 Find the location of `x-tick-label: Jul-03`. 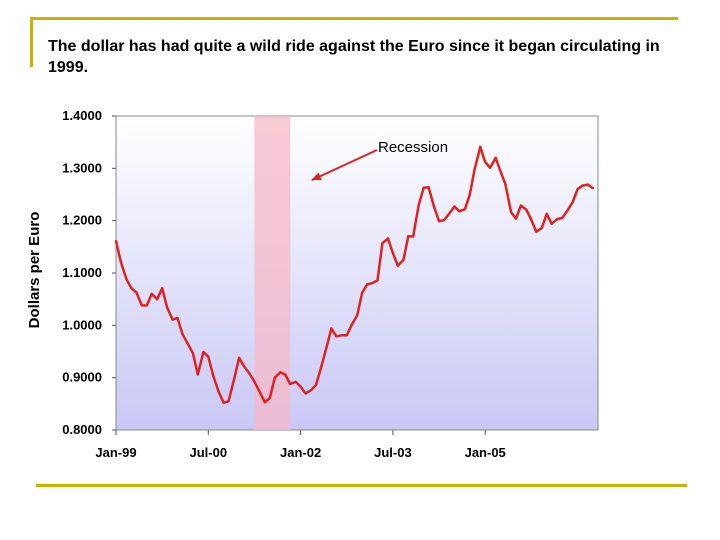

x-tick-label: Jul-03 is located at coordinates (393, 452).